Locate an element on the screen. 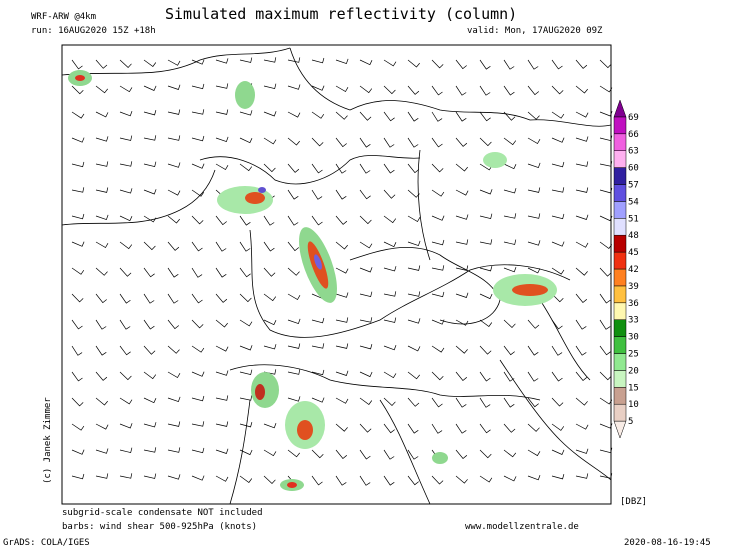  valid-label: valid: Mon, 17AUG2020 09Z is located at coordinates (535, 31).